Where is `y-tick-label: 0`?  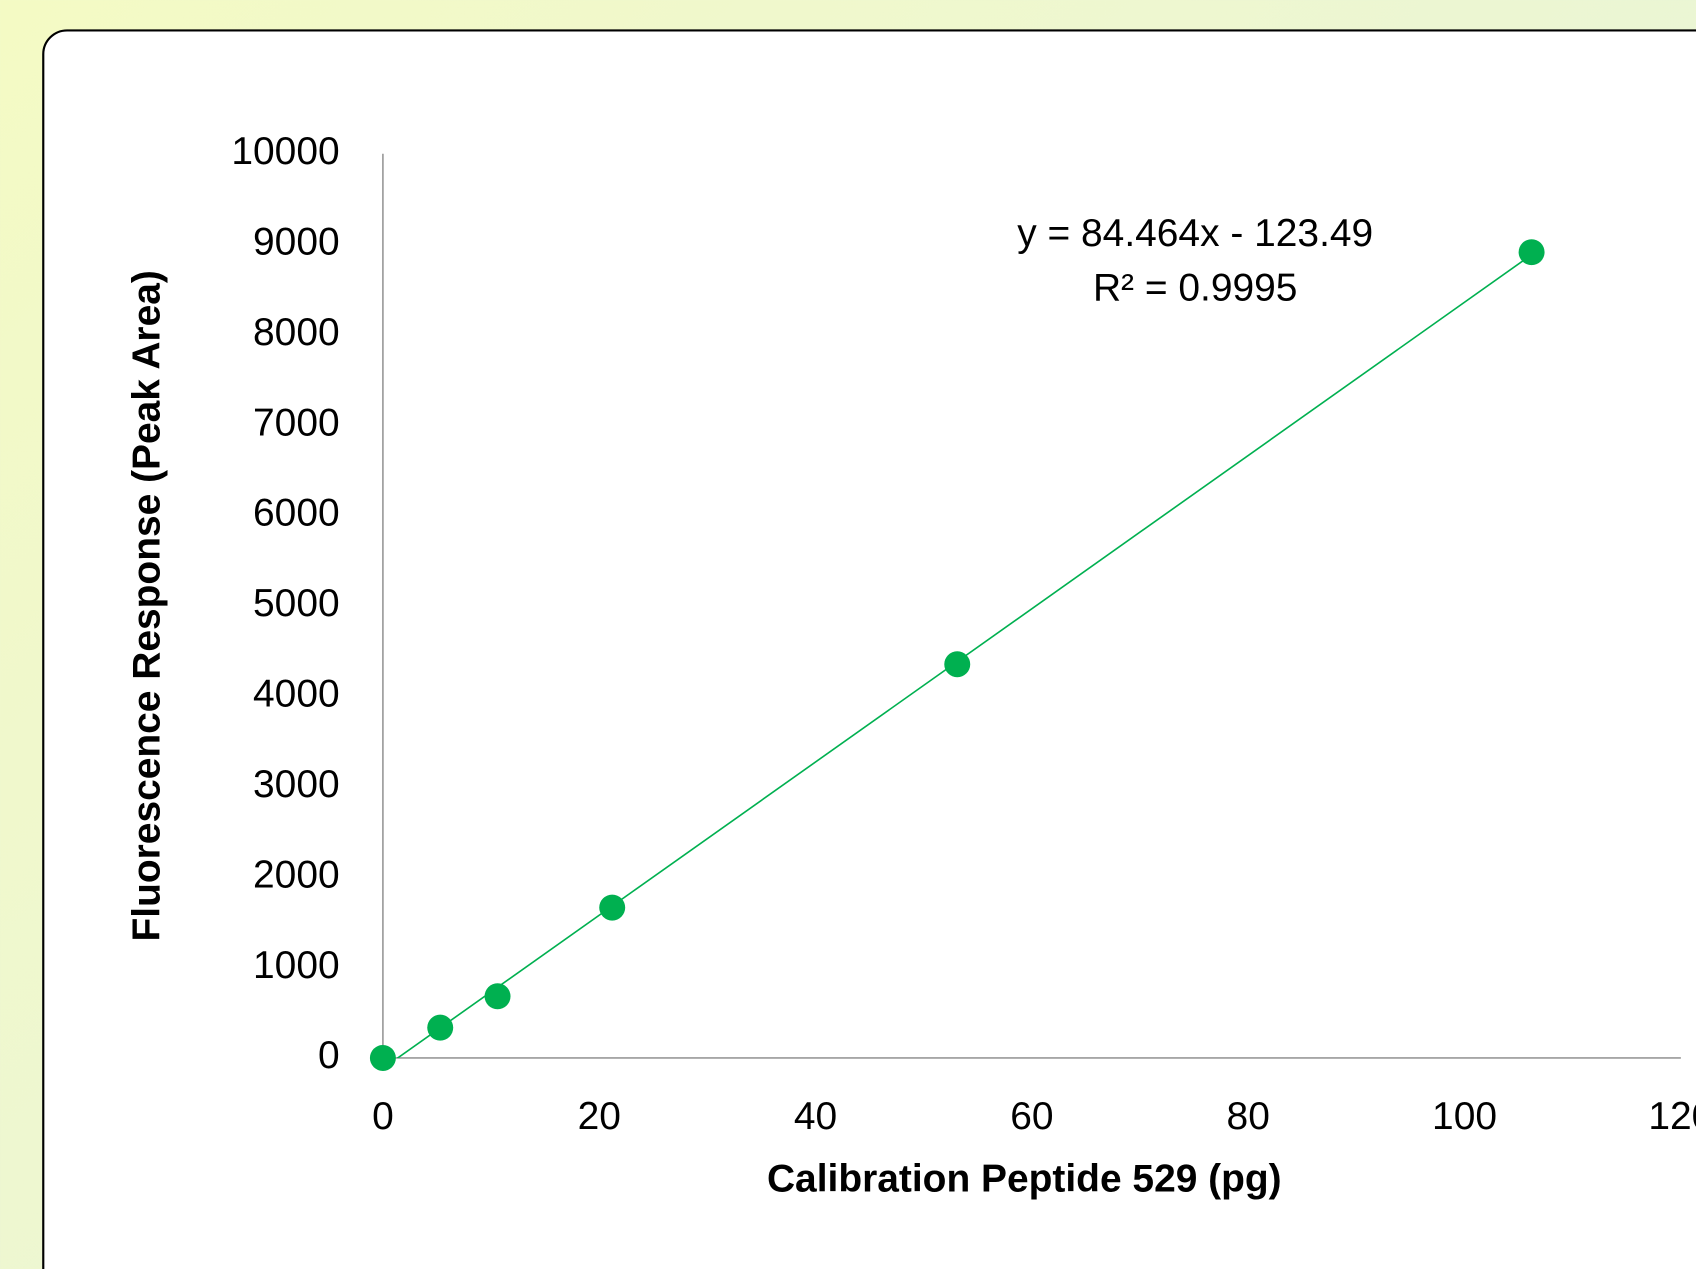 y-tick-label: 0 is located at coordinates (329, 1055).